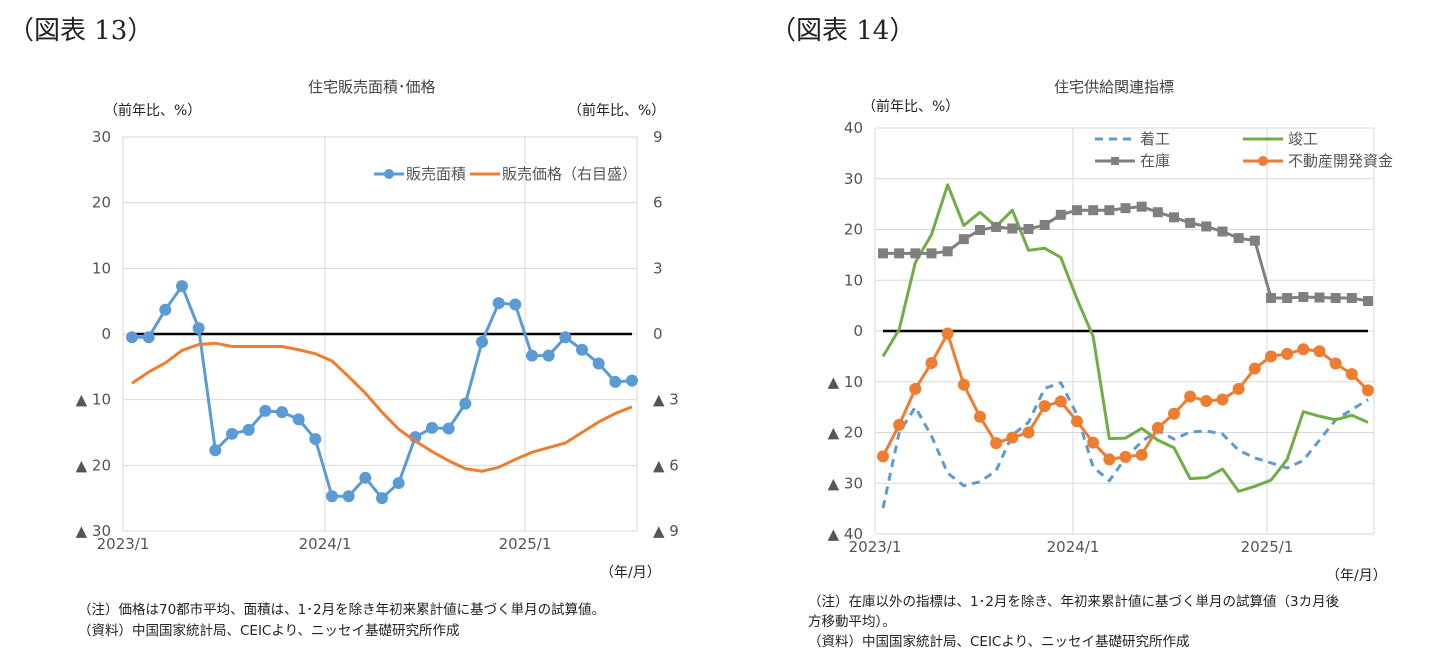 The image size is (1446, 667). I want to click on y2-tick-label: 6, so click(658, 203).